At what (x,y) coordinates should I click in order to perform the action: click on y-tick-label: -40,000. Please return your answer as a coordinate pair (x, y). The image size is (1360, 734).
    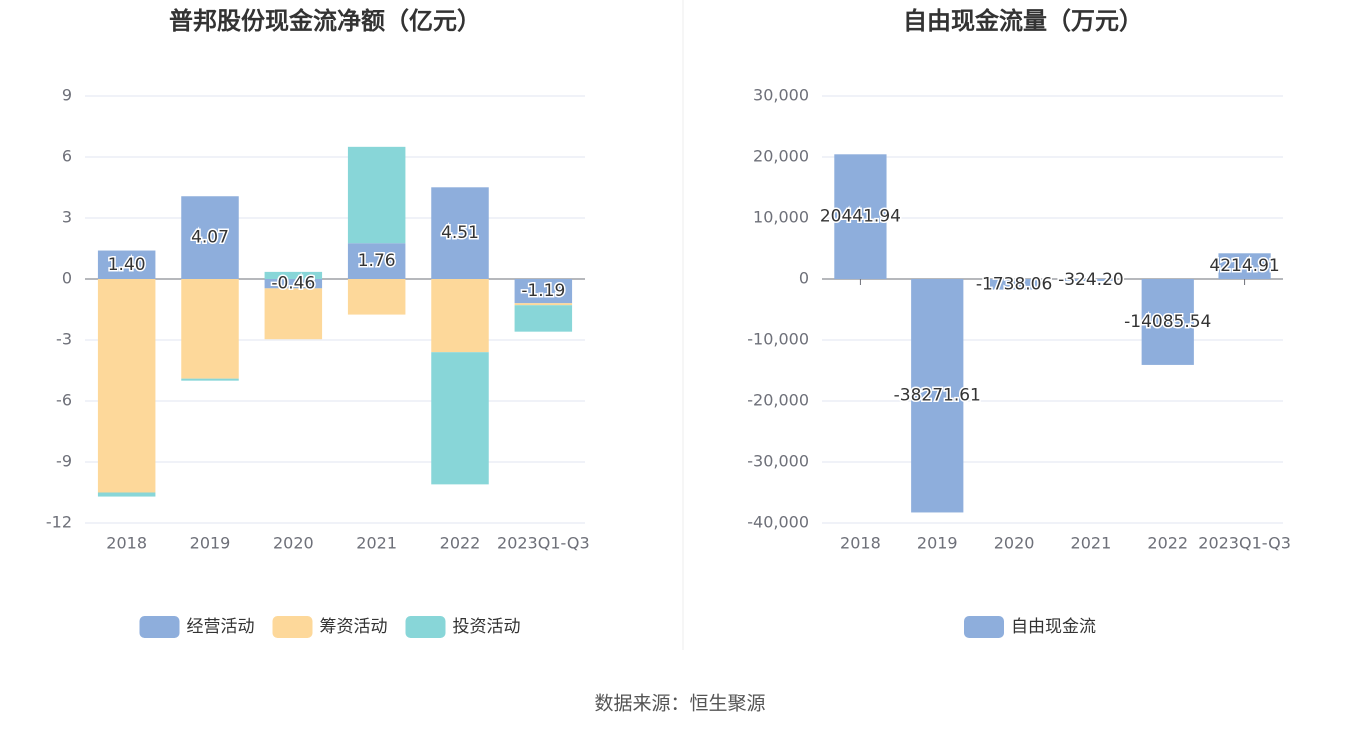
    Looking at the image, I should click on (778, 522).